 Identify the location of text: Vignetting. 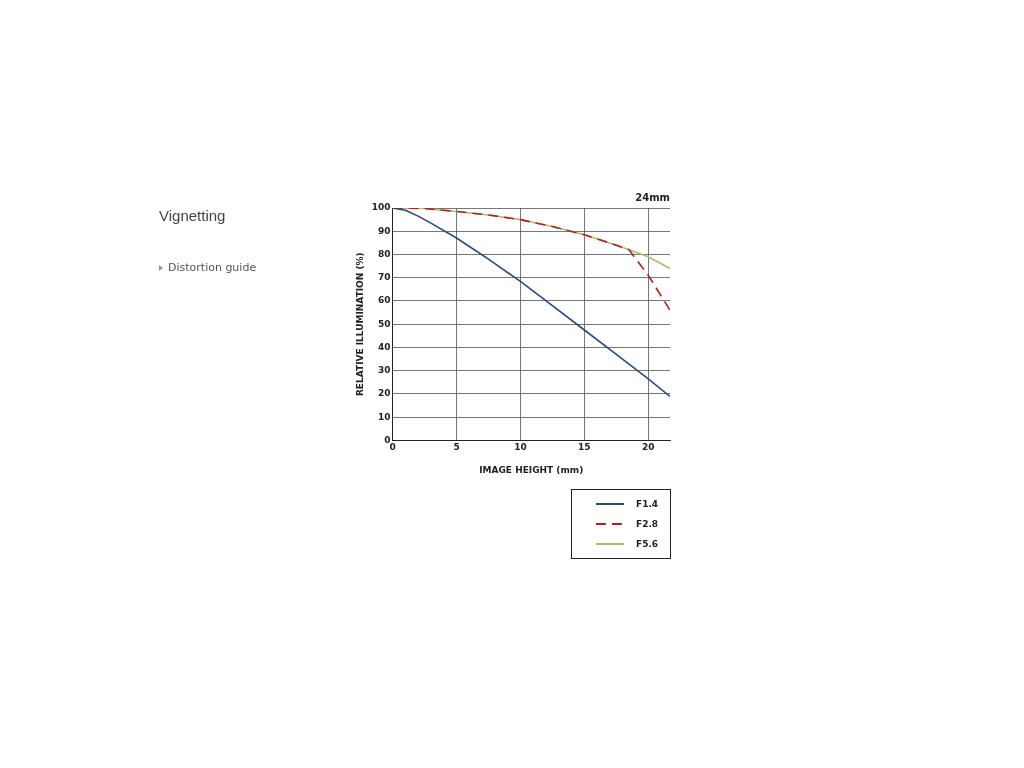
(192, 215).